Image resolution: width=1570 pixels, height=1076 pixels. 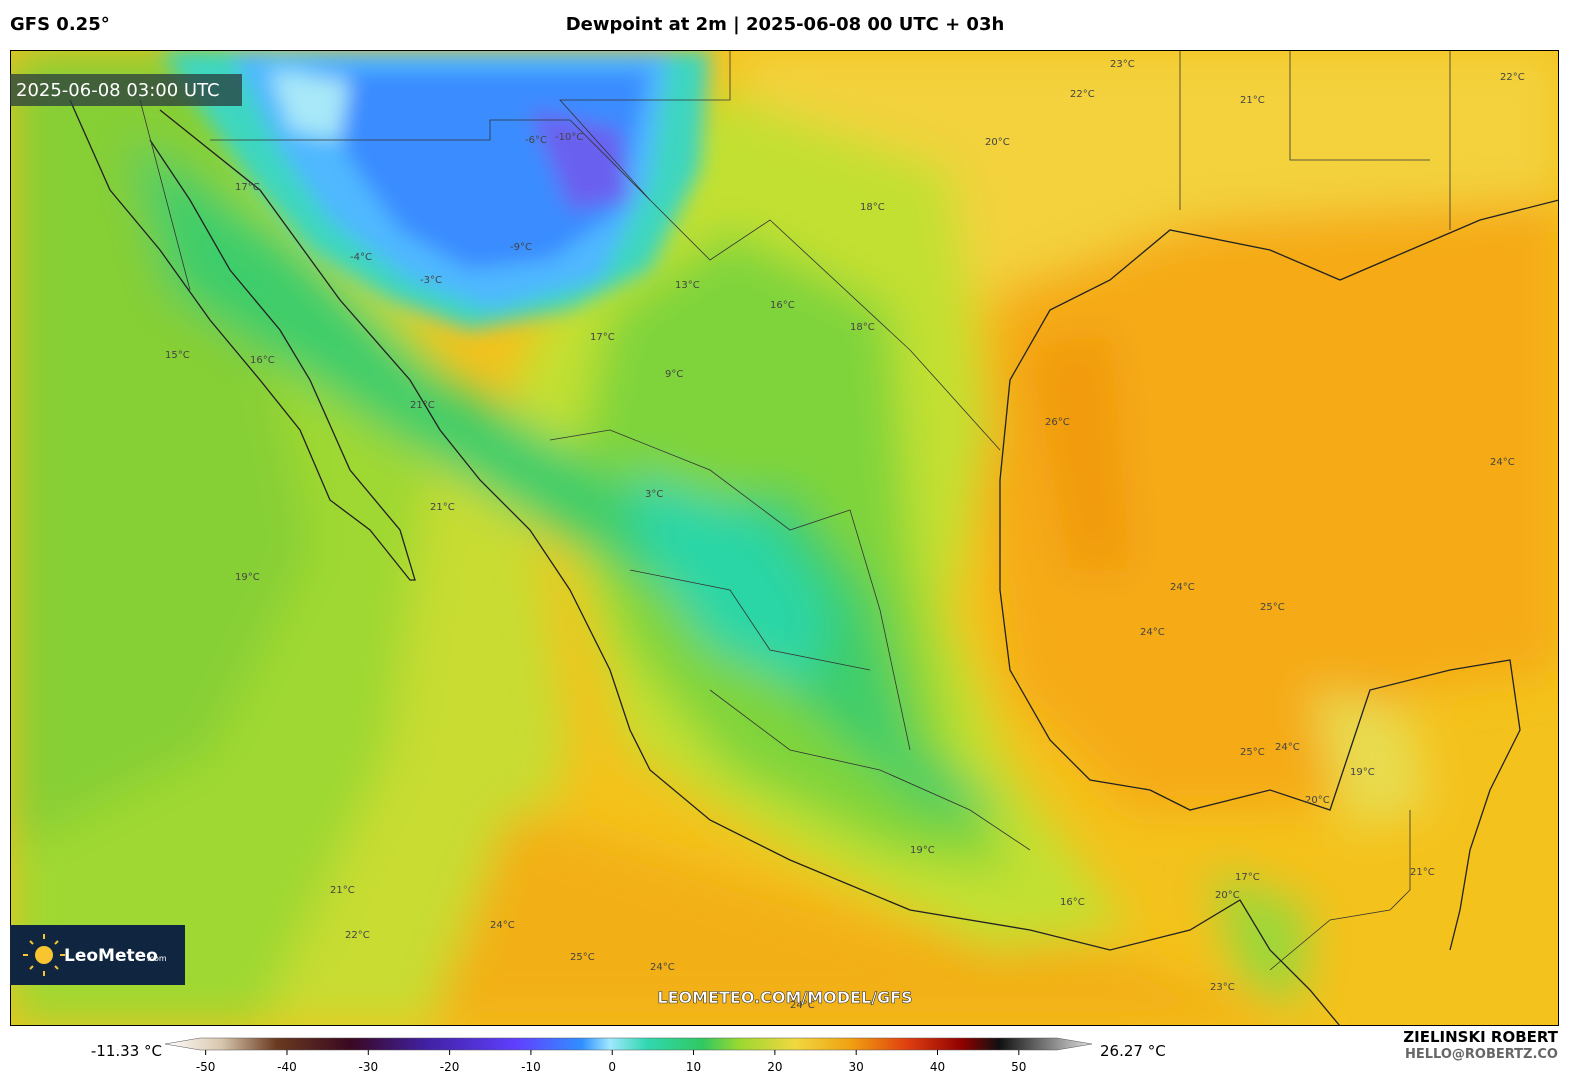 I want to click on map-title: Dewpoint at 2m | 2025-06-08 00 UTC + 03h, so click(x=785, y=24).